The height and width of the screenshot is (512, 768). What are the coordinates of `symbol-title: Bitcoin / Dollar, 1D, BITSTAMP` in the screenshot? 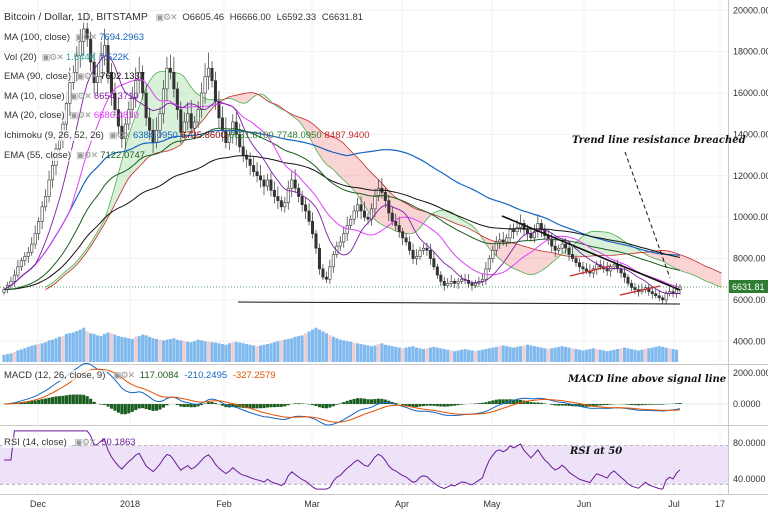 It's located at (76, 17).